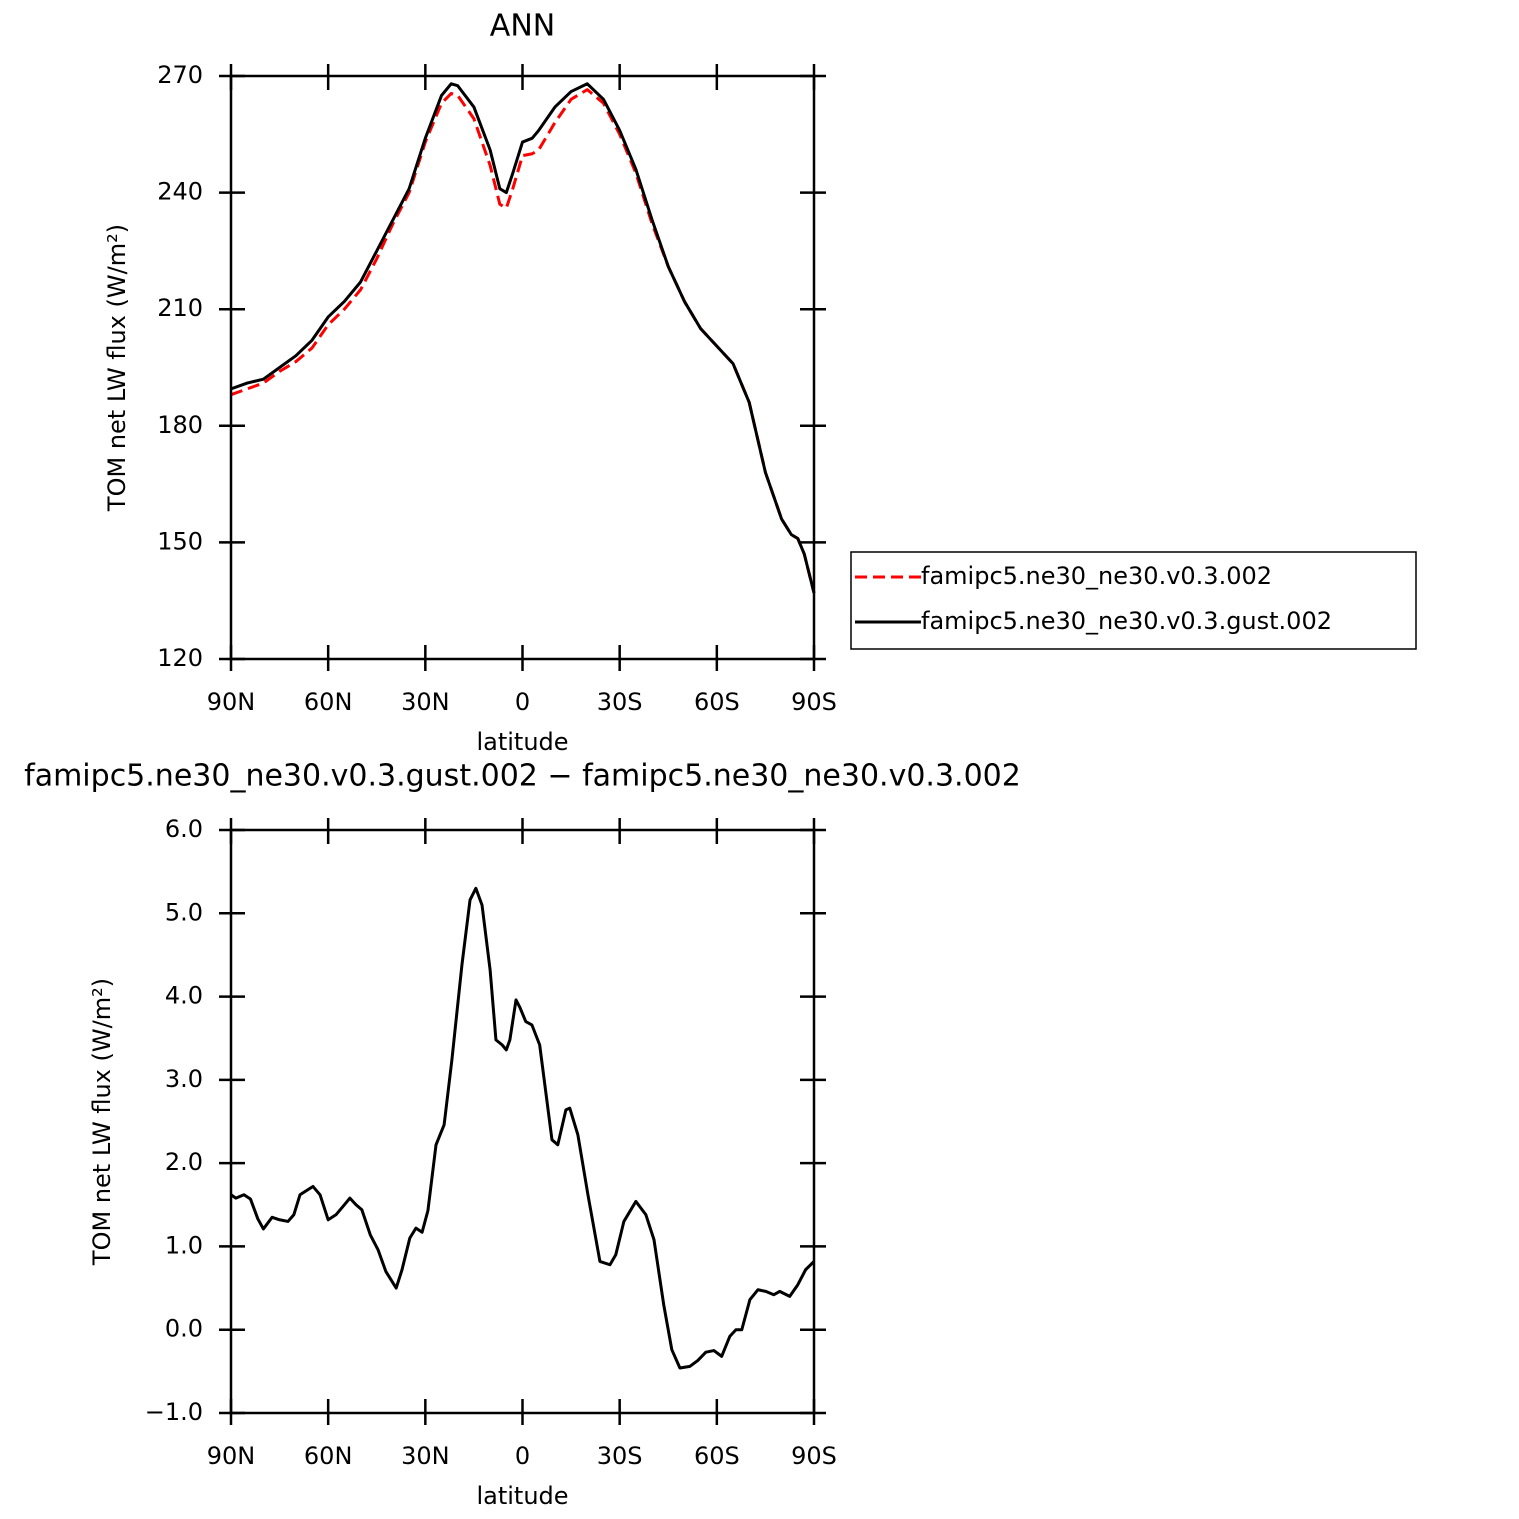 This screenshot has width=1519, height=1519. Describe the element at coordinates (184, 912) in the screenshot. I see `y-tick-label: 5.0` at that location.